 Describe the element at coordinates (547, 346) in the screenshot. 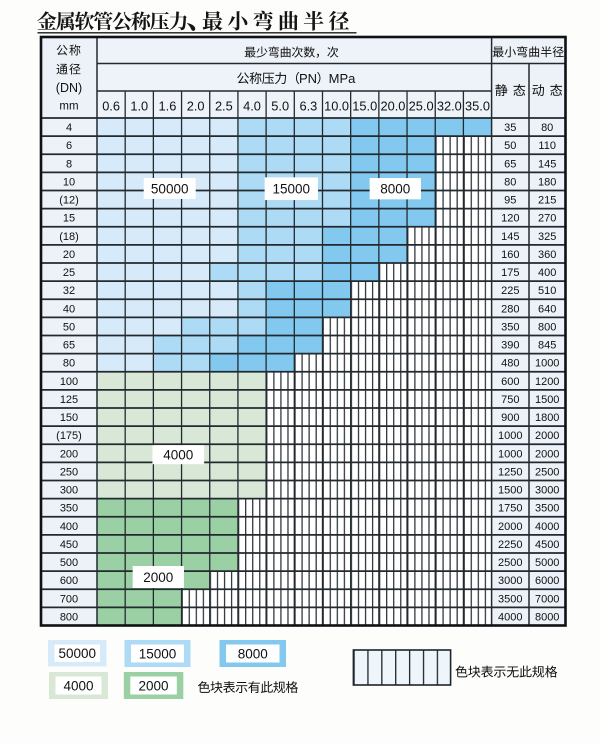

I see `svg-text: 845` at that location.